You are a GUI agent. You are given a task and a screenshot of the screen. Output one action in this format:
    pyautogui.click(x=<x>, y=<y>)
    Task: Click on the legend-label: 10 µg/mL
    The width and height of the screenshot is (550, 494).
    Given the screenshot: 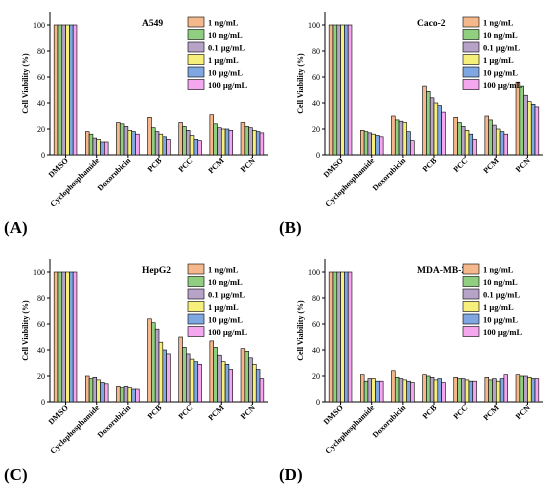 What is the action you would take?
    pyautogui.click(x=225, y=73)
    